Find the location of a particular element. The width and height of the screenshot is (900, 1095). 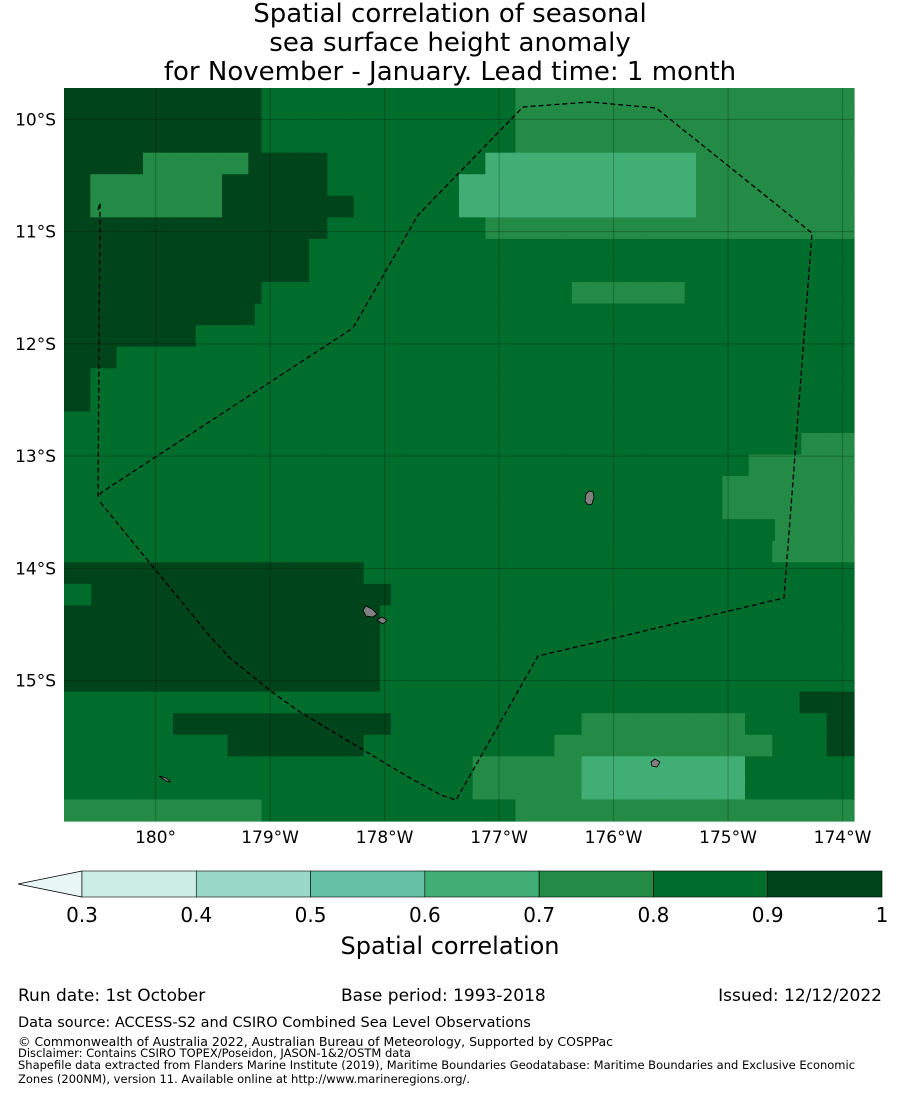

lon-tick-label: 179°W is located at coordinates (270, 838).